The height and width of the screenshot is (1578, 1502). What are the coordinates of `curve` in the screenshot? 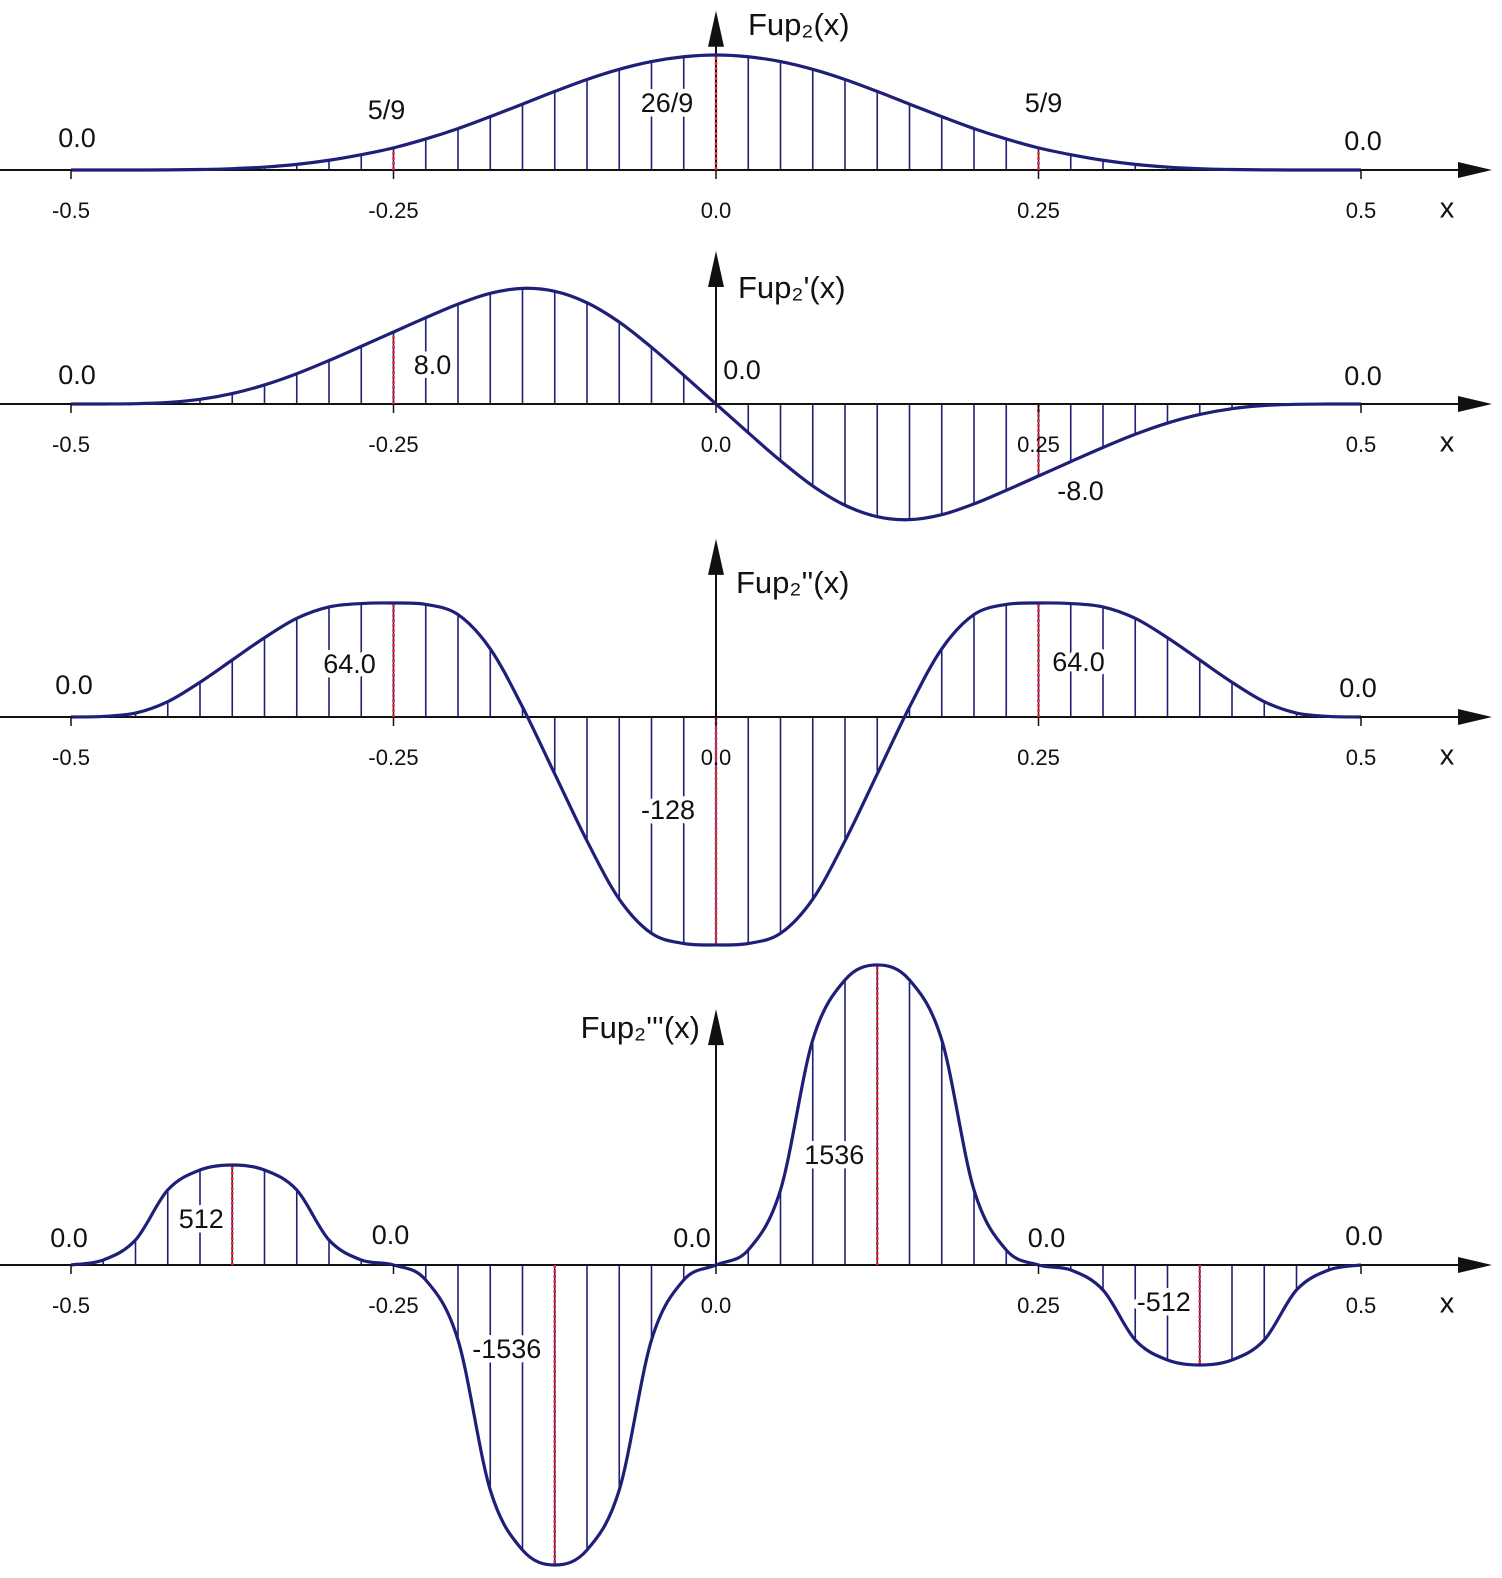 It's located at (716, 112).